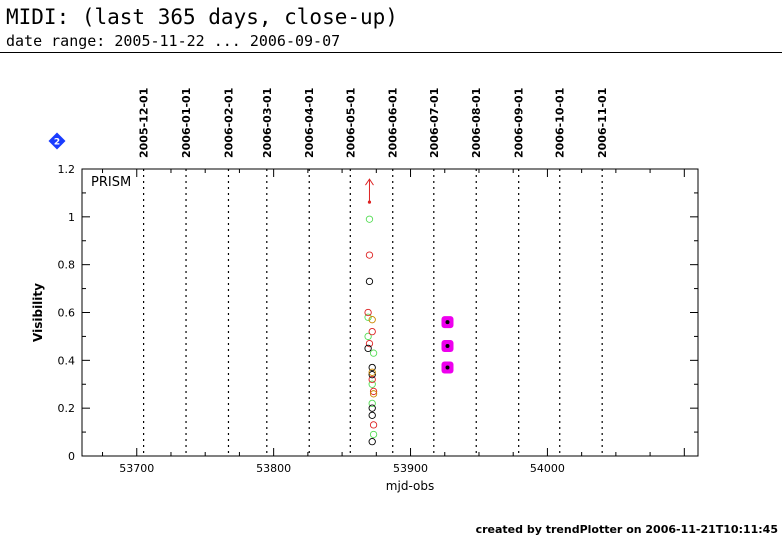 This screenshot has height=542, width=782. What do you see at coordinates (136, 468) in the screenshot?
I see `x-tick-label: 53700` at bounding box center [136, 468].